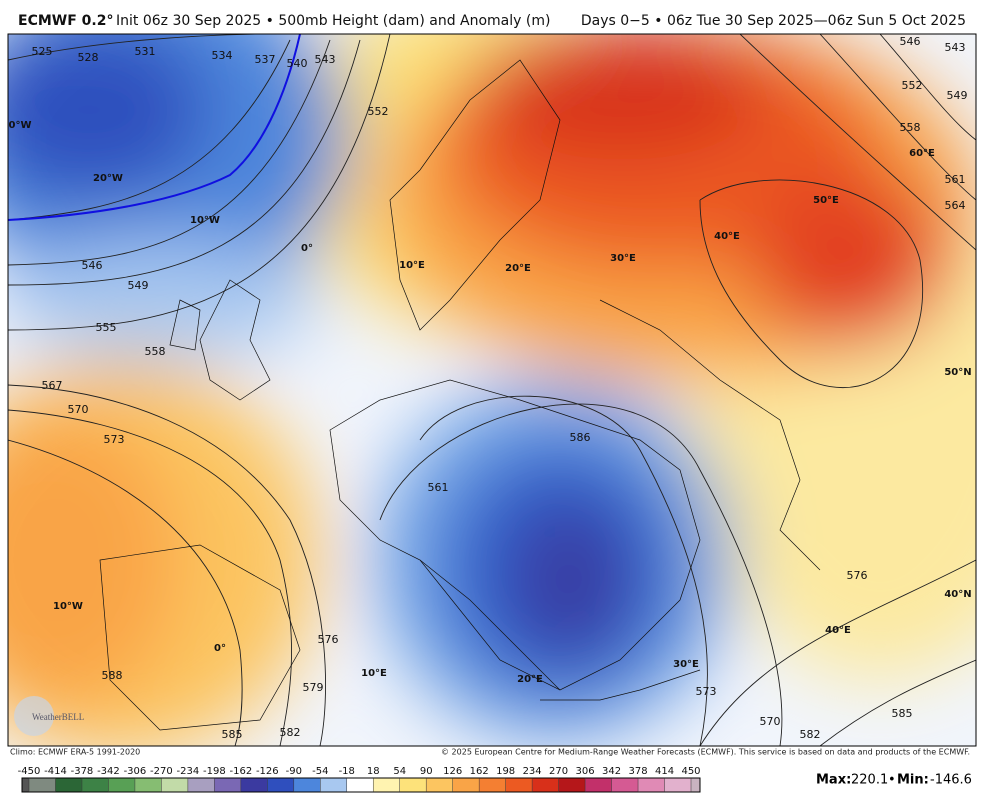 This screenshot has height=812, width=984. I want to click on colorbar-tick-label: -162, so click(240, 771).